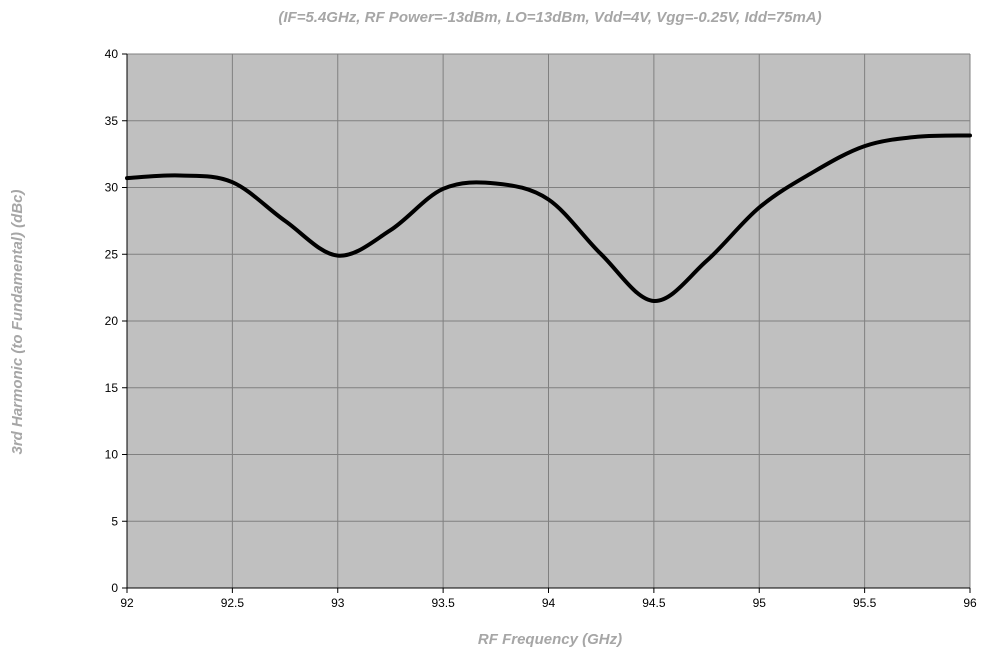 This screenshot has height=657, width=981. What do you see at coordinates (338, 603) in the screenshot?
I see `x-tick-label: 93` at bounding box center [338, 603].